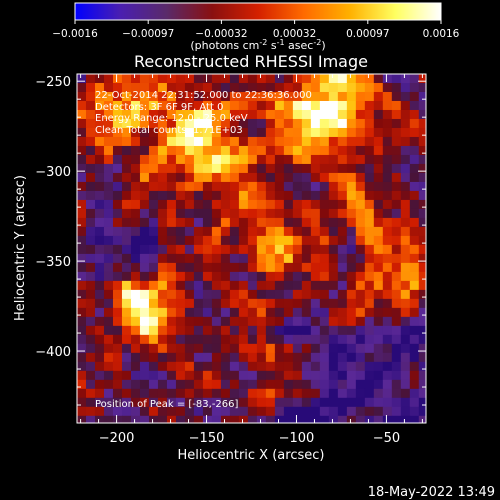 This screenshot has height=500, width=500. Describe the element at coordinates (148, 34) in the screenshot. I see `colorbar-tick-label: −0.00097` at that location.